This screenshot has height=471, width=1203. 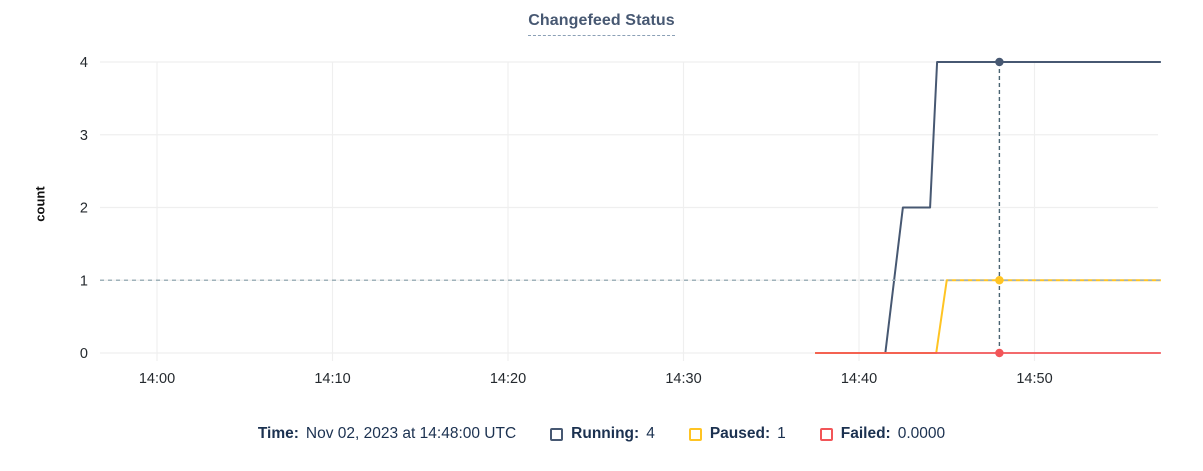 What do you see at coordinates (557, 434) in the screenshot?
I see `legend-swatch-running` at bounding box center [557, 434].